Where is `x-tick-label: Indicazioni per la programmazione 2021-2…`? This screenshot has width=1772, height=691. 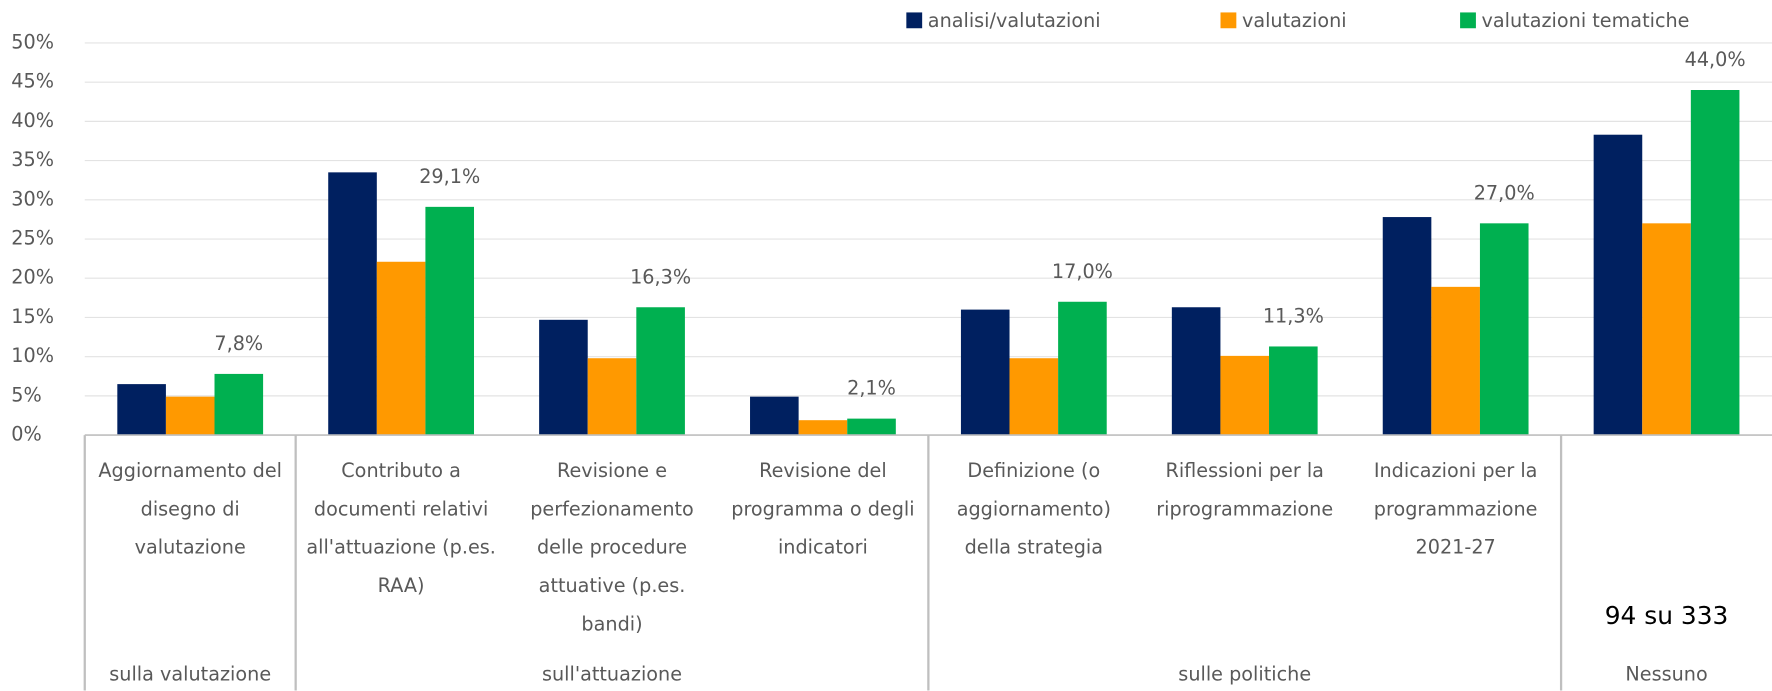
x-tick-label: Indicazioni per la programmazione 2021-2… is located at coordinates (1455, 509).